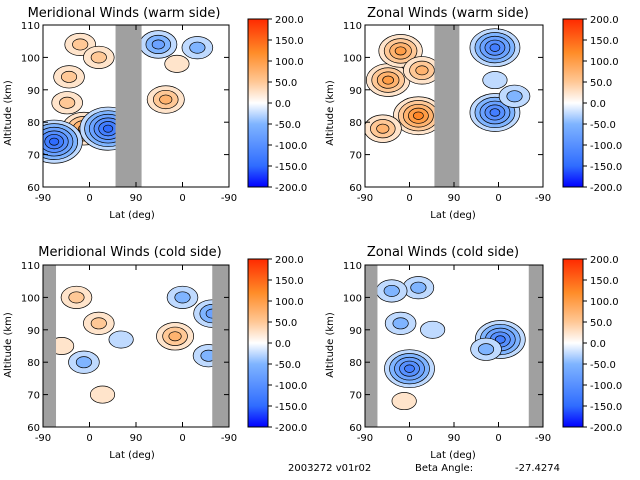 This screenshot has width=640, height=480. What do you see at coordinates (601, 323) in the screenshot?
I see `colorbar-tick-label: 50.0` at bounding box center [601, 323].